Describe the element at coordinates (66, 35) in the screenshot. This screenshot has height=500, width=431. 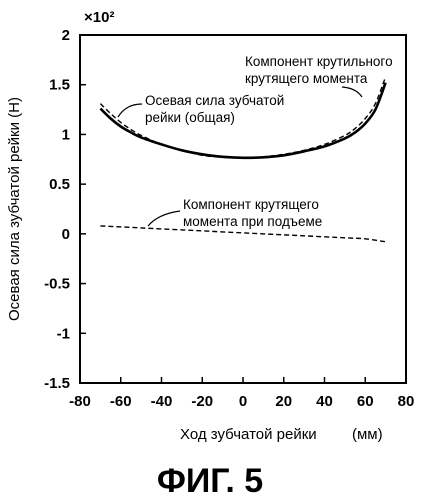
I see `y-tick-label: 2` at that location.